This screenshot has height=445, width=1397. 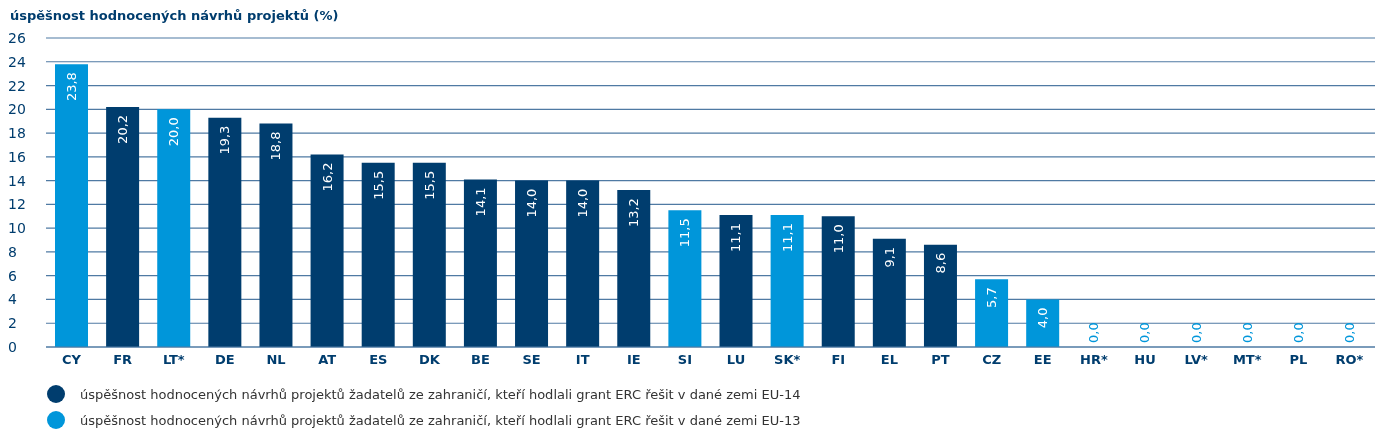 What do you see at coordinates (378, 360) in the screenshot?
I see `x-tick-label: ES` at bounding box center [378, 360].